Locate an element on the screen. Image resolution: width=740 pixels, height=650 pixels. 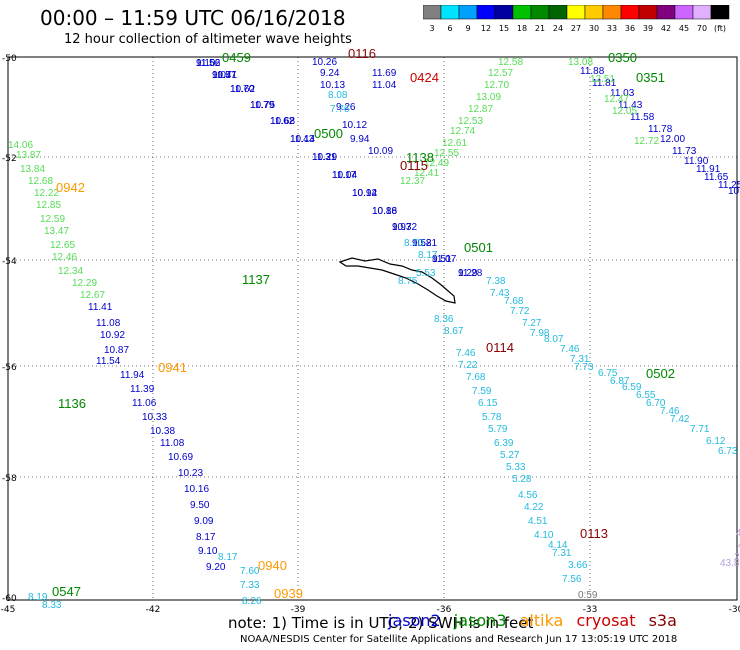
swh-value-label: 2.9 is located at coordinates (737, 557).